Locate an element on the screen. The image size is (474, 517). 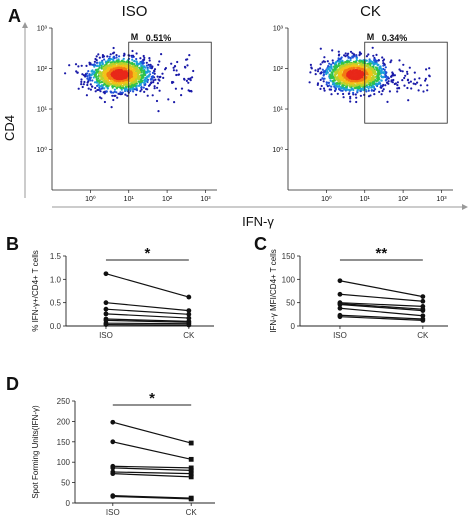
y-tick-label: 10³ is located at coordinates (278, 29).